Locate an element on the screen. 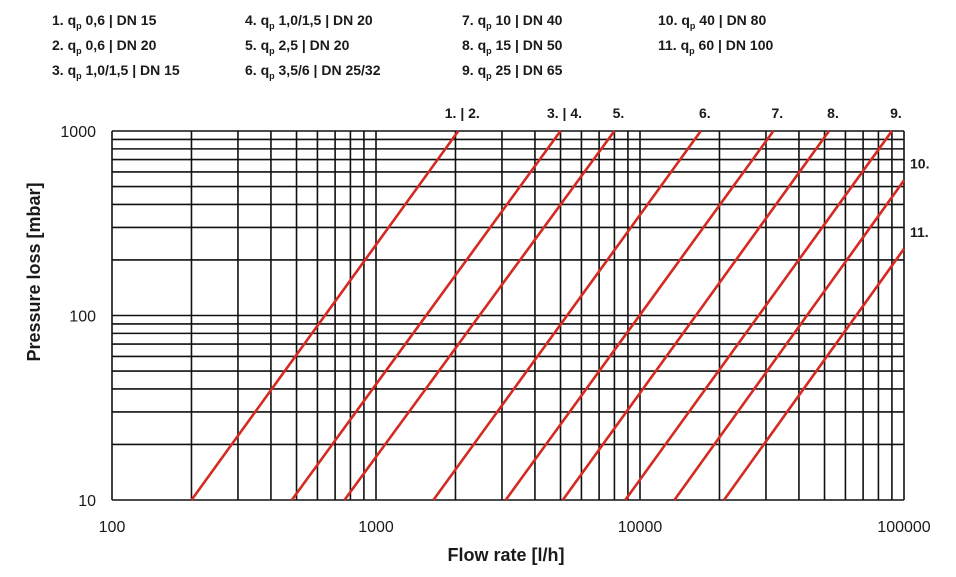  x-tick-label: 10000 is located at coordinates (640, 527).